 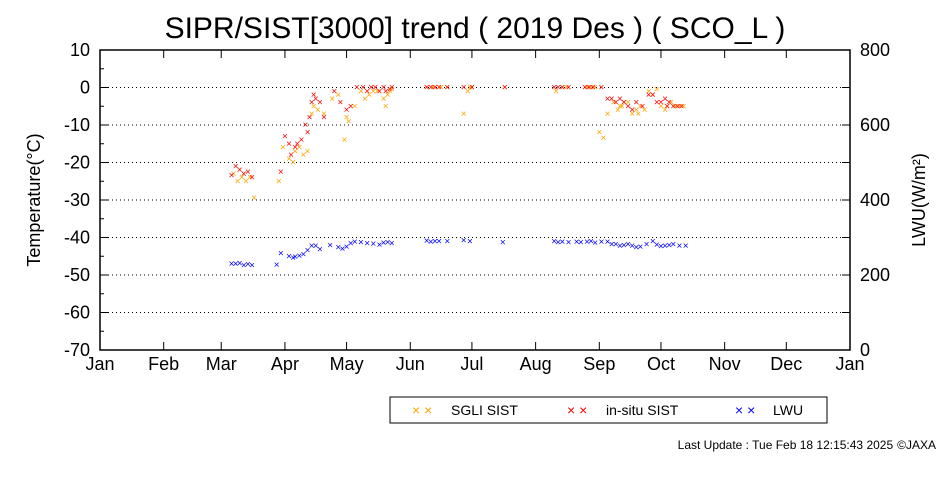 What do you see at coordinates (77, 200) in the screenshot?
I see `y-tick-label: -30` at bounding box center [77, 200].